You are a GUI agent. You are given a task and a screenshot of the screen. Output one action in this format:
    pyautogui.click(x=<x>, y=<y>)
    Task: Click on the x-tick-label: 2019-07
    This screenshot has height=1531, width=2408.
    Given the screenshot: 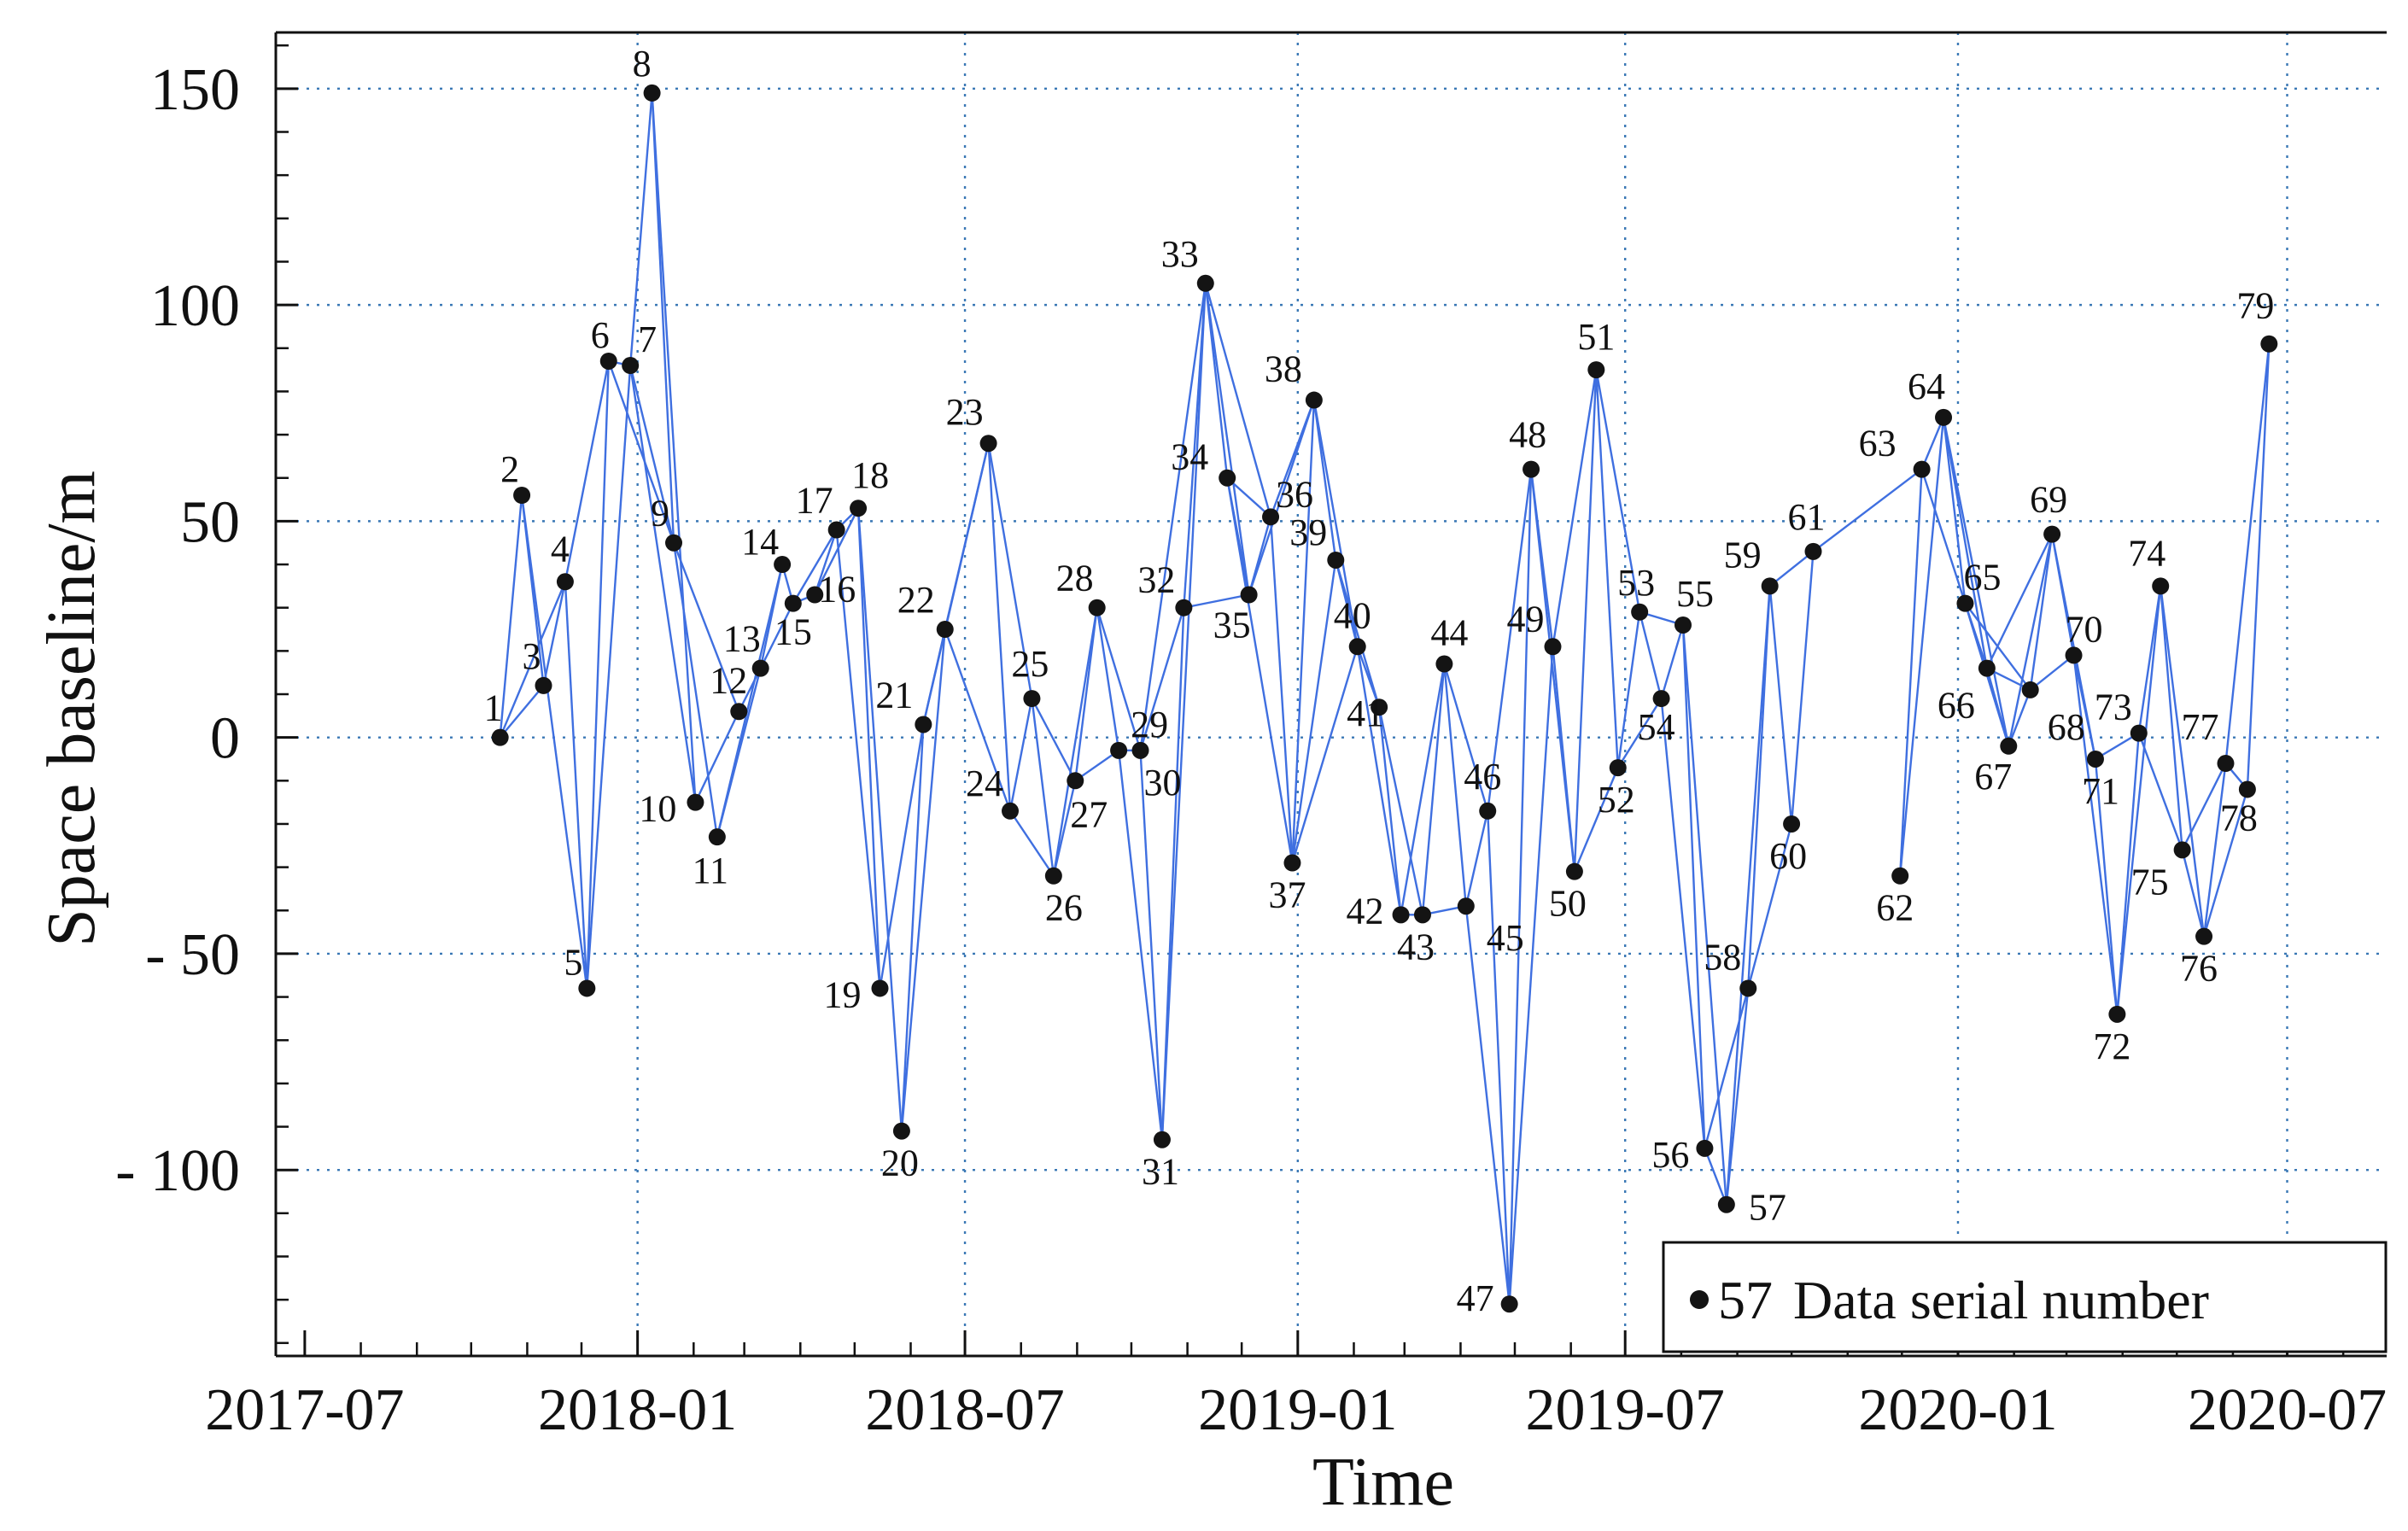 What is the action you would take?
    pyautogui.click(x=1625, y=1410)
    